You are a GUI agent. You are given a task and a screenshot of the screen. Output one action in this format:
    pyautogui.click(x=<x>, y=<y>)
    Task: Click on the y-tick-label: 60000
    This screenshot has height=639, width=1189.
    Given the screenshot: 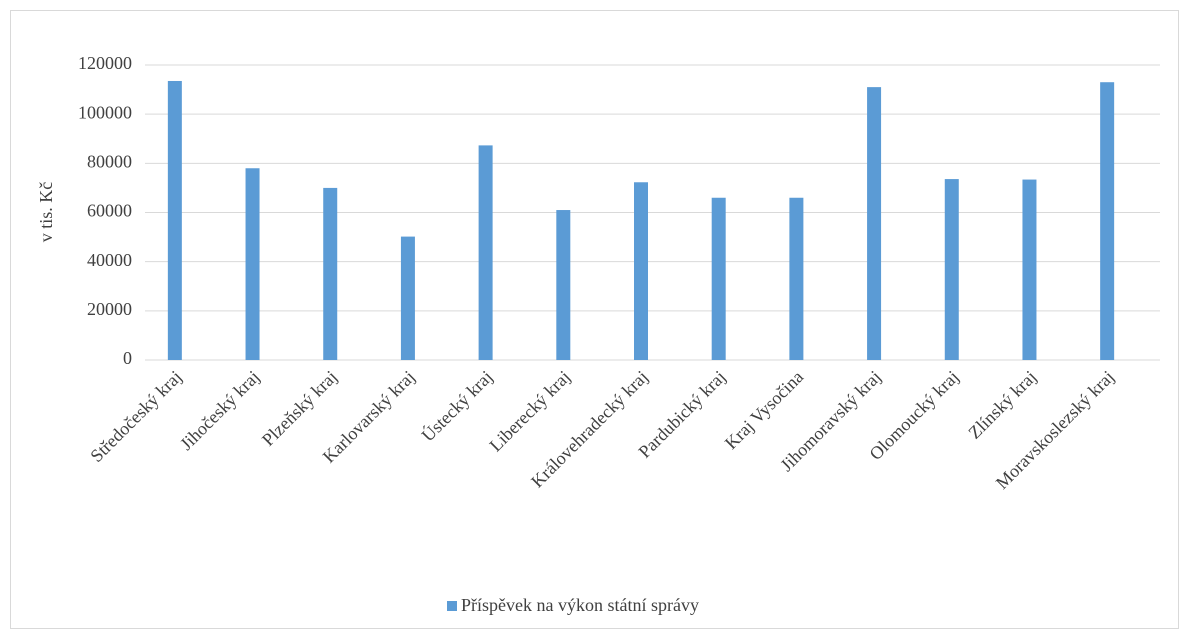 What is the action you would take?
    pyautogui.click(x=109, y=211)
    